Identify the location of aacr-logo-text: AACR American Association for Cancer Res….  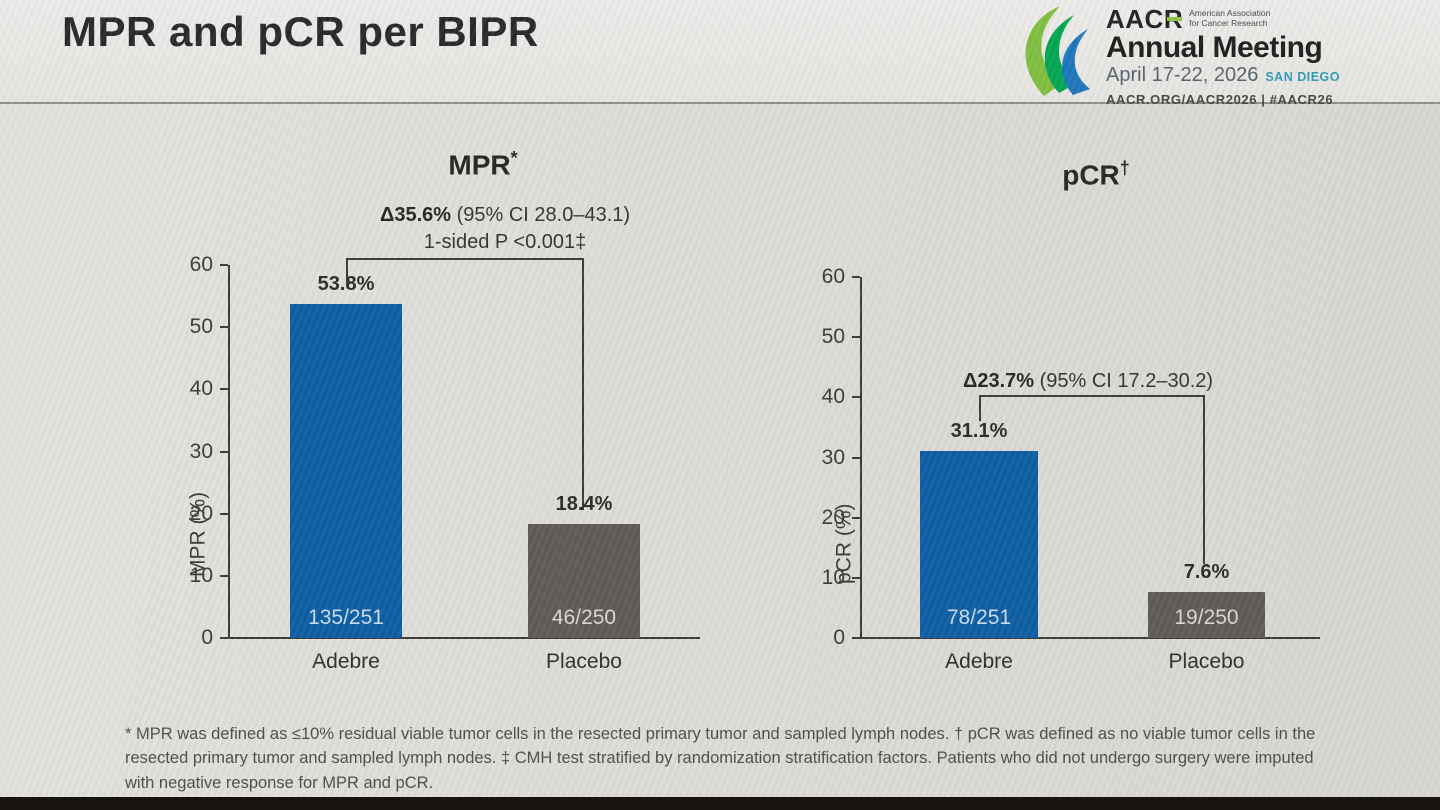
(1260, 56).